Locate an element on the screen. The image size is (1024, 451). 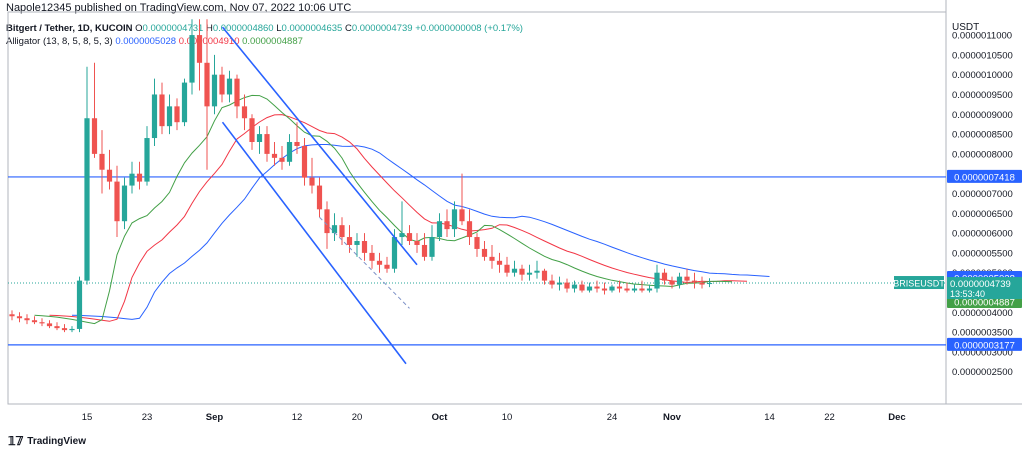
price-tick-label: 0.0000007000 is located at coordinates (982, 194).